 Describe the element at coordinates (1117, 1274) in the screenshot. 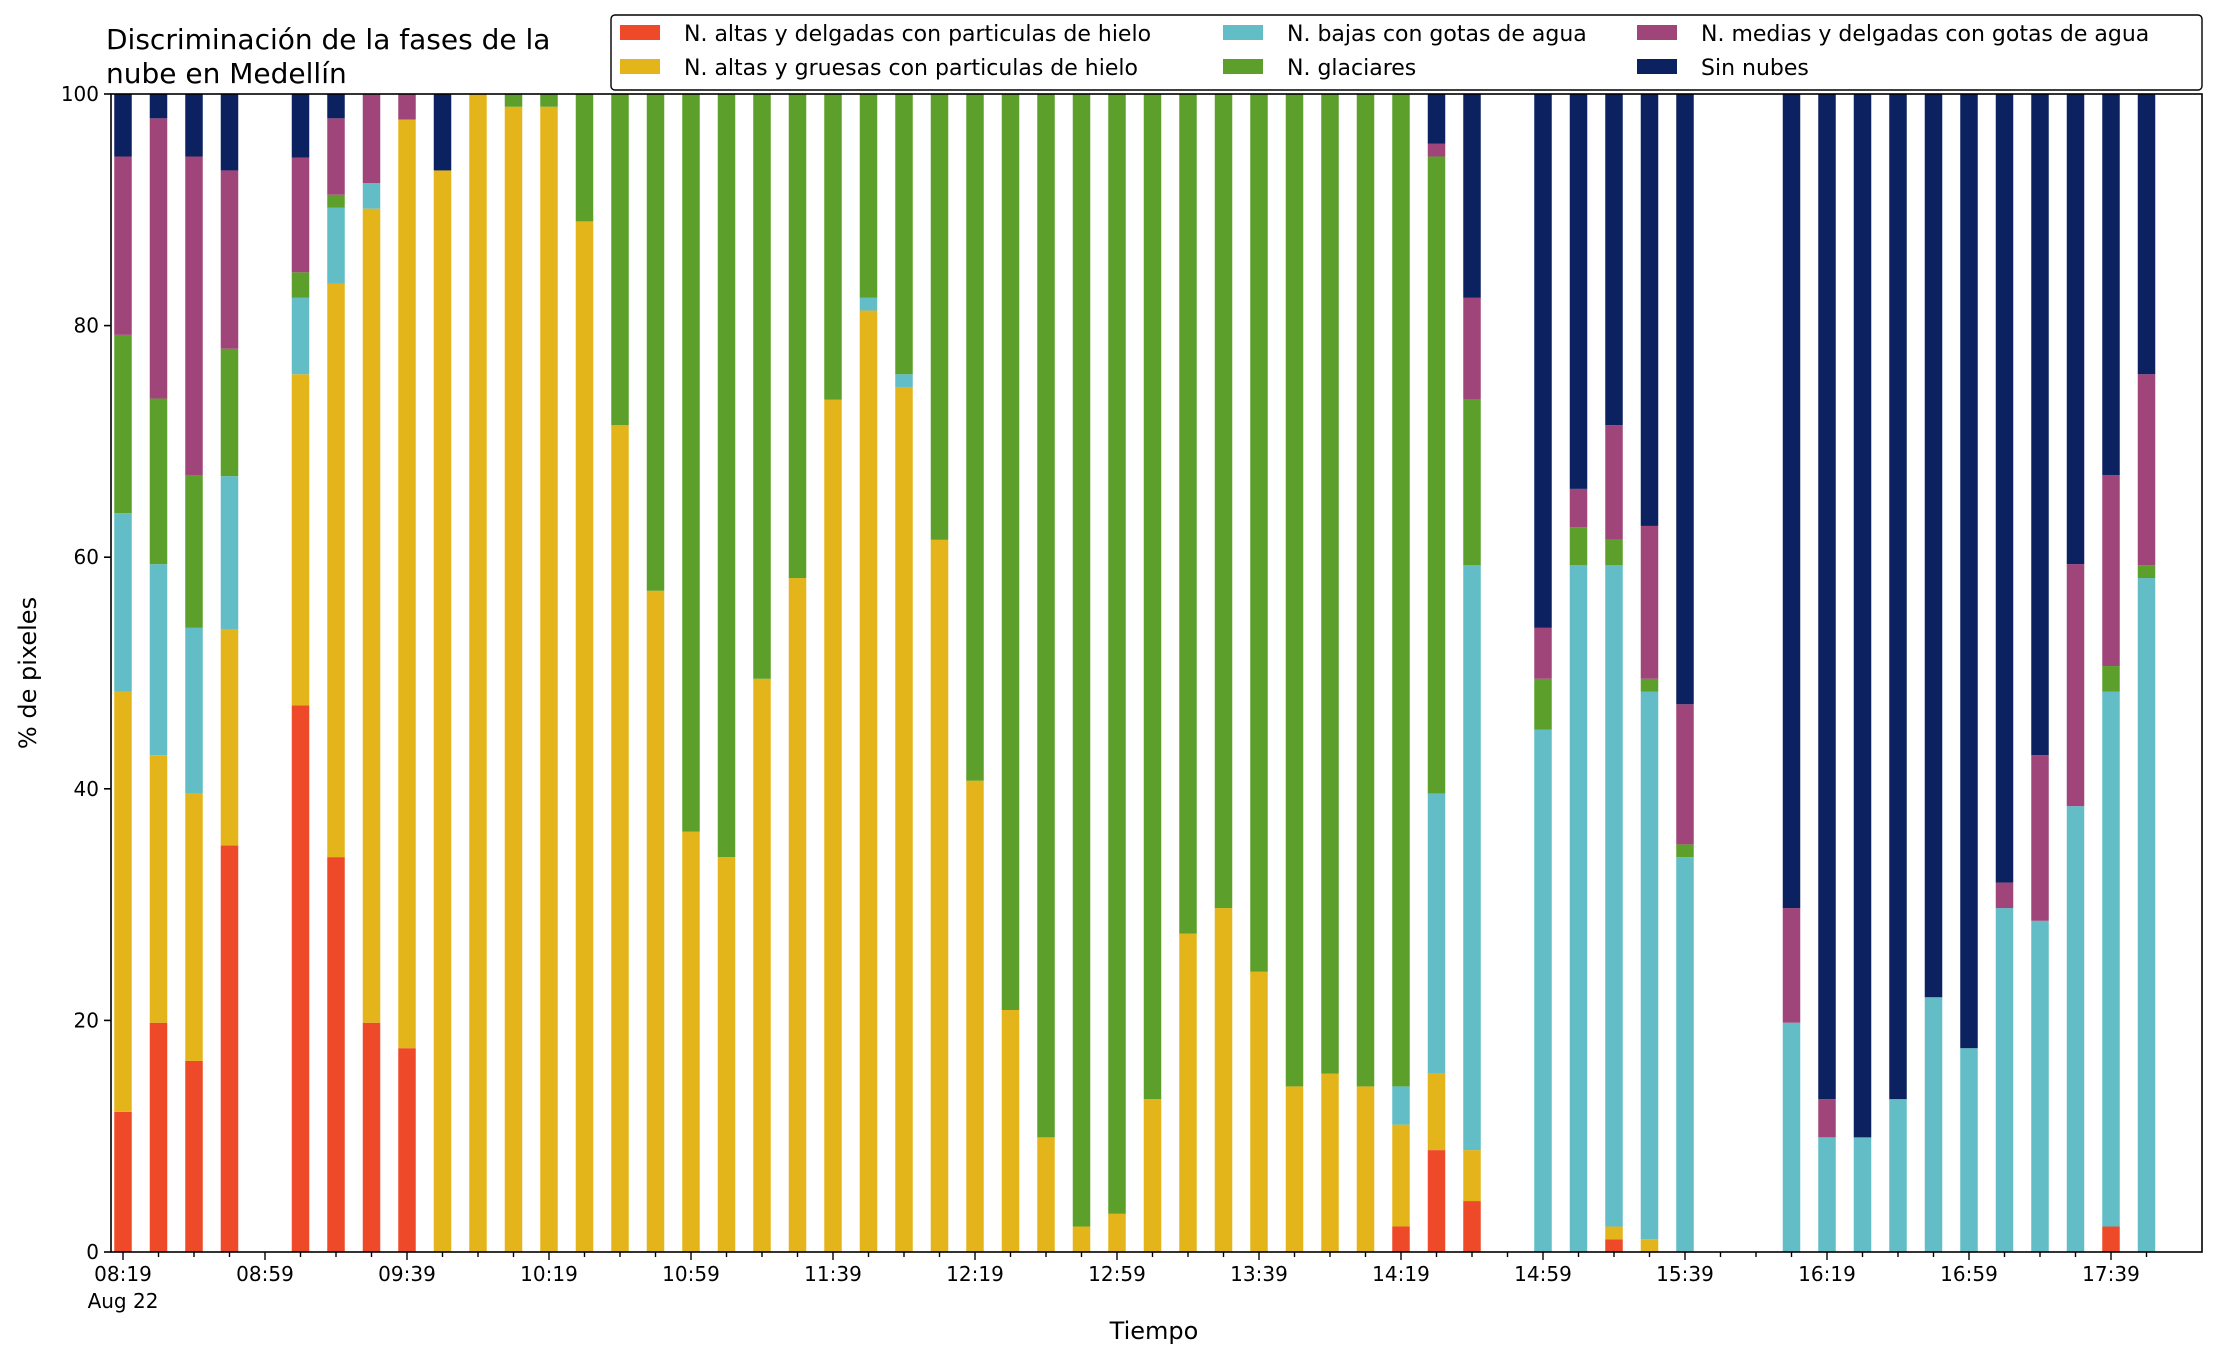

I see `x-tick-label-7: 12:59` at that location.